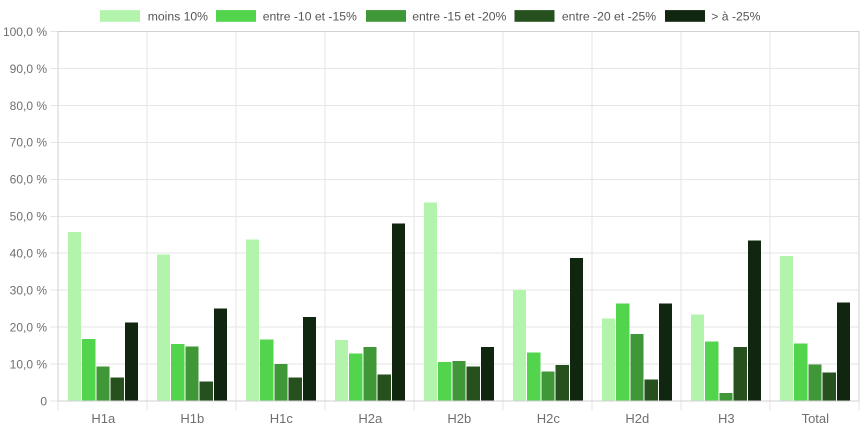 Image resolution: width=860 pixels, height=435 pixels. What do you see at coordinates (310, 17) in the screenshot?
I see `svg-text: entre -10 et -15%` at bounding box center [310, 17].